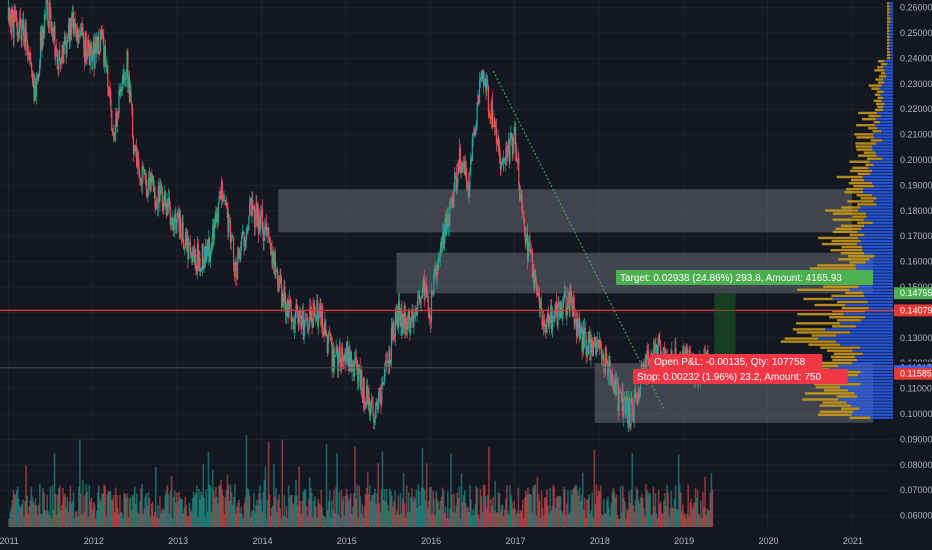  I want to click on price-badge-label: 0.14755, so click(916, 293).